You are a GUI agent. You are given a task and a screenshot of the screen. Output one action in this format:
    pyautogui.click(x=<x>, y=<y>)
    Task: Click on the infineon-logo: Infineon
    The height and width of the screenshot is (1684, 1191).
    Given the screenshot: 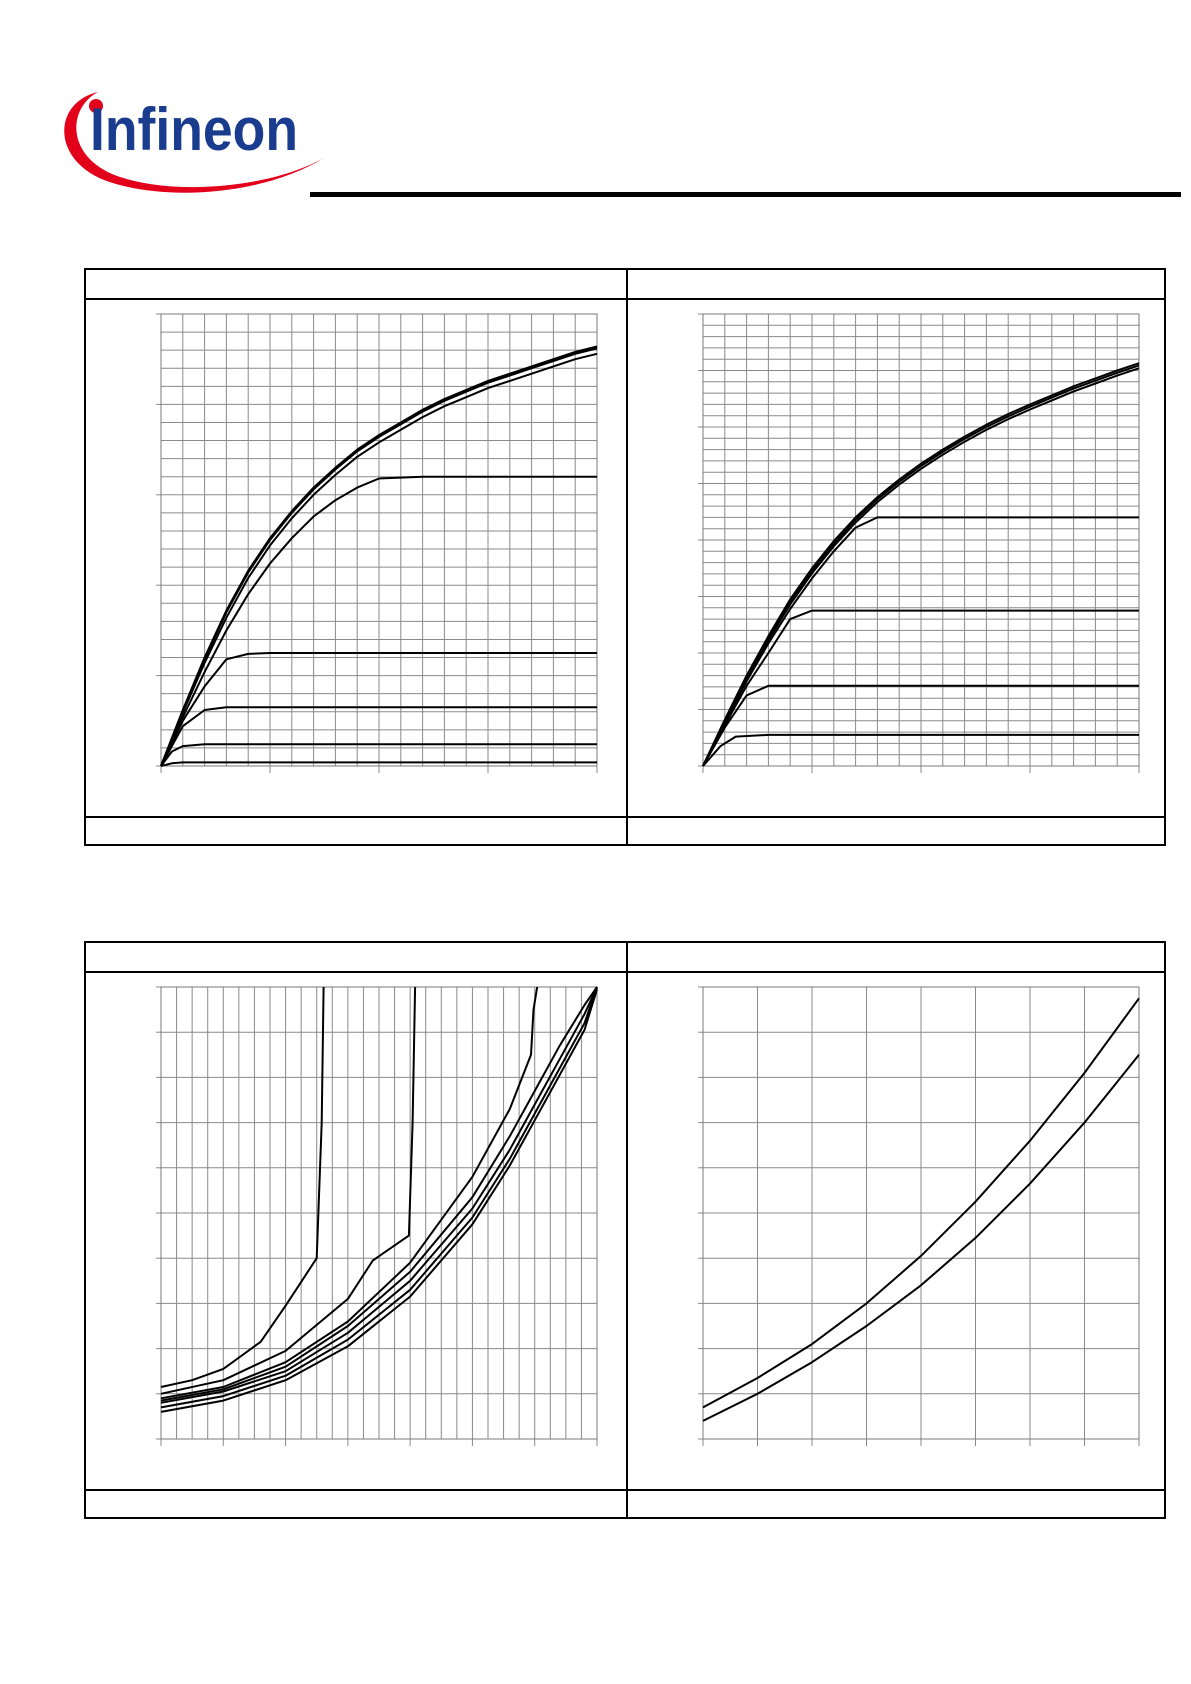 What is the action you would take?
    pyautogui.click(x=194, y=142)
    